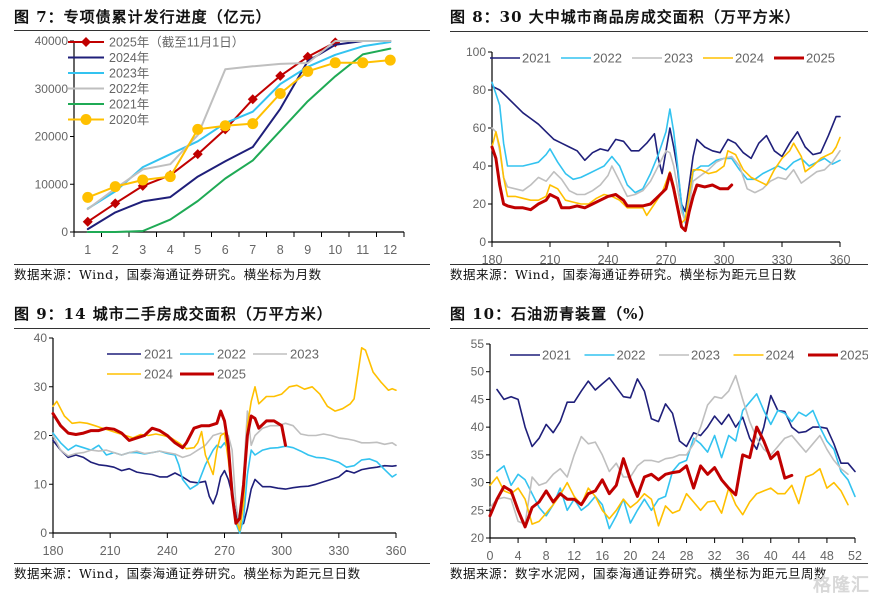 The height and width of the screenshot is (605, 880). I want to click on x-tick-label: 52, so click(855, 556).